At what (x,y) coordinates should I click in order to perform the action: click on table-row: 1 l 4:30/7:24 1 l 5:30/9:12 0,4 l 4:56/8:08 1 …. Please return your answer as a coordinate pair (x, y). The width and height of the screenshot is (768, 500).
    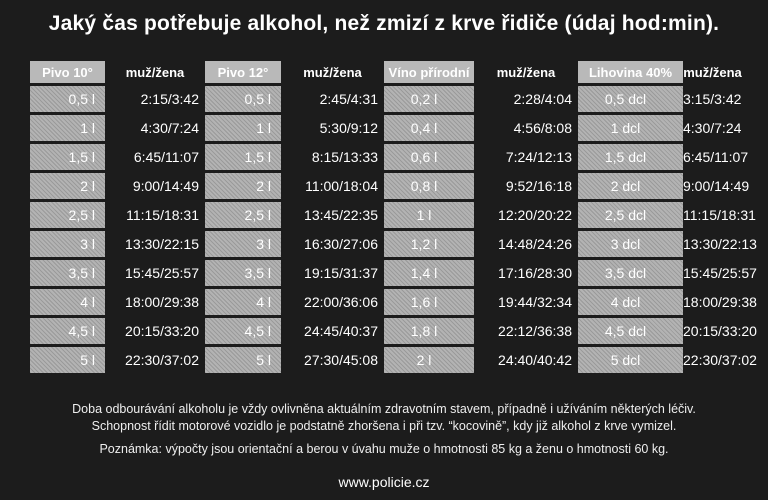
    Looking at the image, I should click on (386, 128).